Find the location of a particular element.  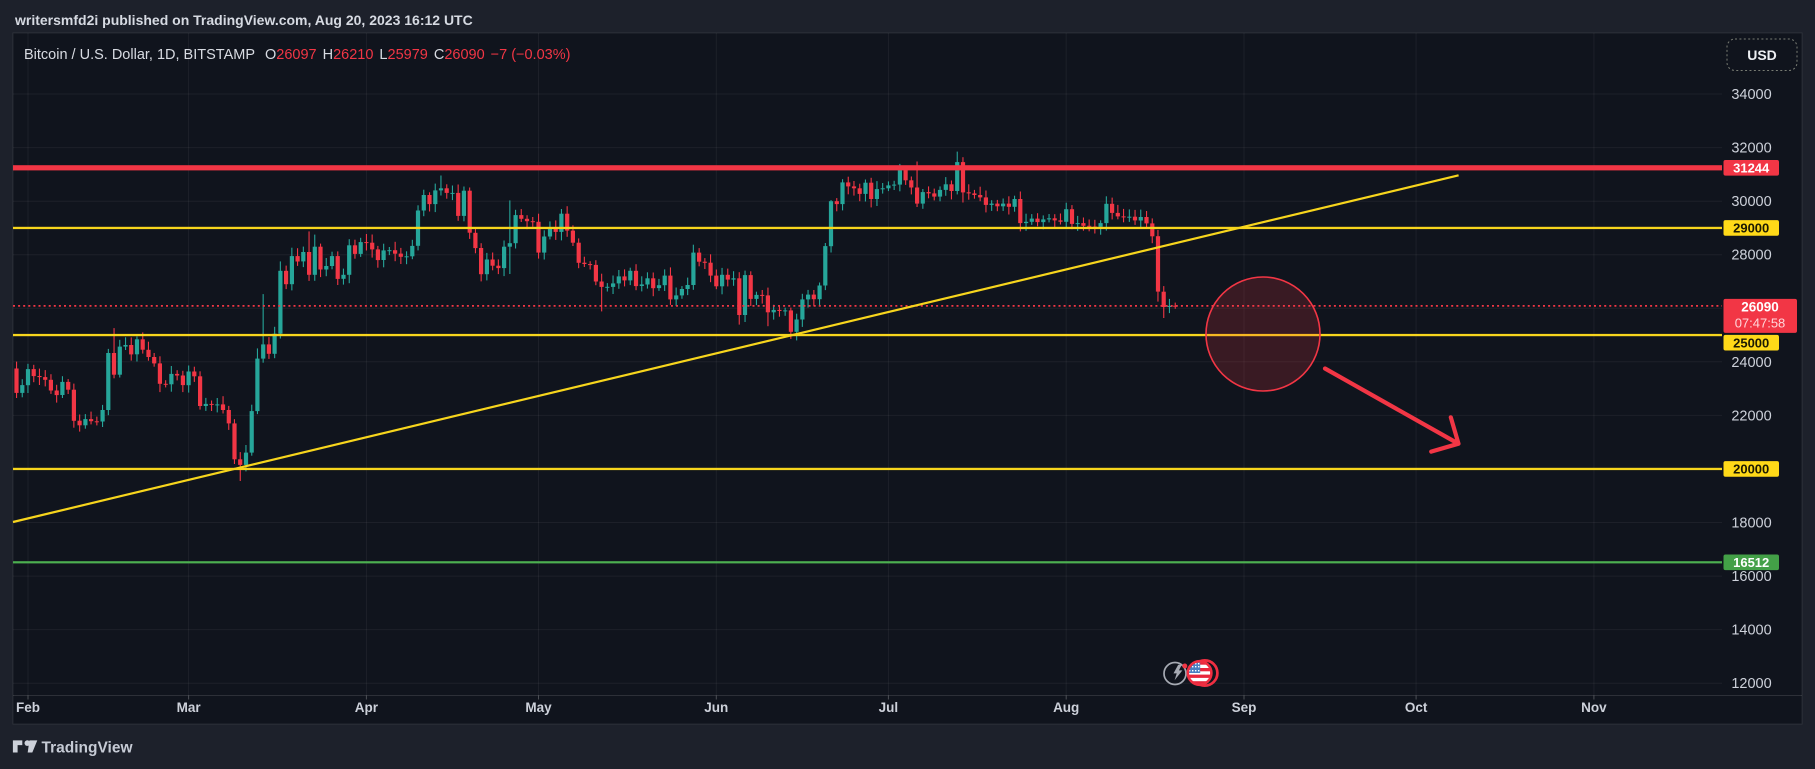

svg-text: 25000 is located at coordinates (1751, 343).